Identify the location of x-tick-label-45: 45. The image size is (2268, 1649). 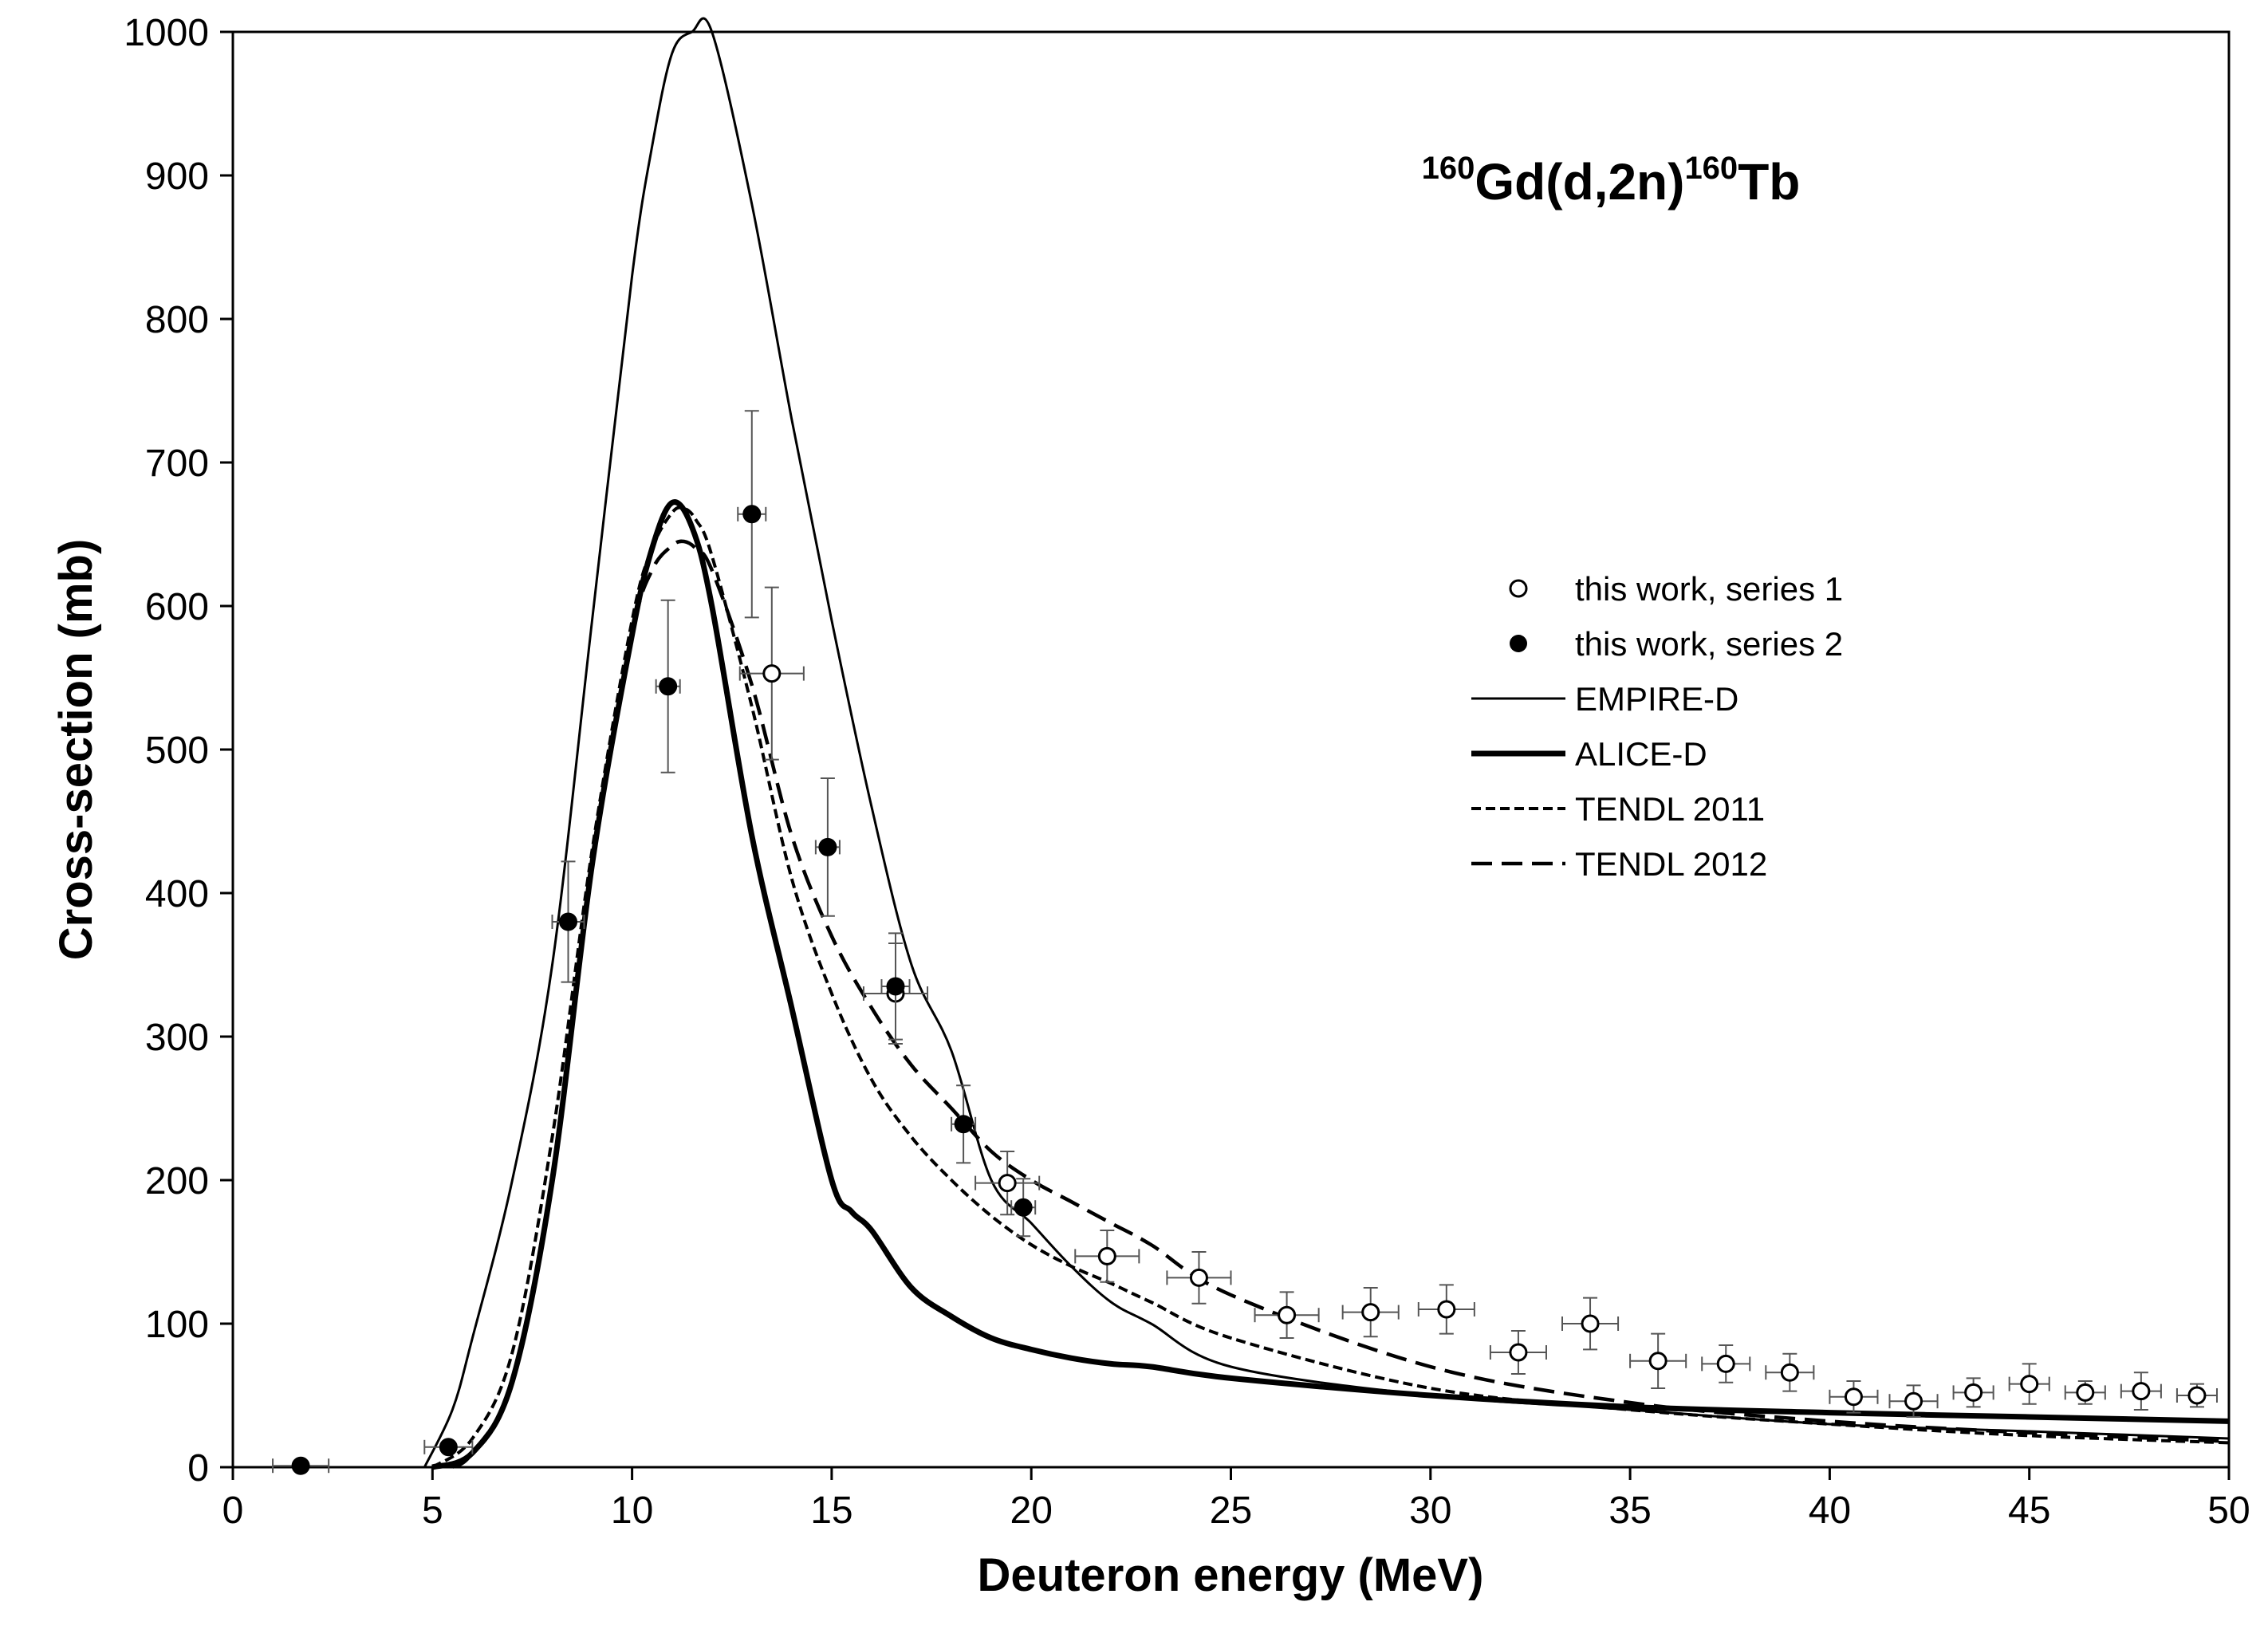
(2029, 1511).